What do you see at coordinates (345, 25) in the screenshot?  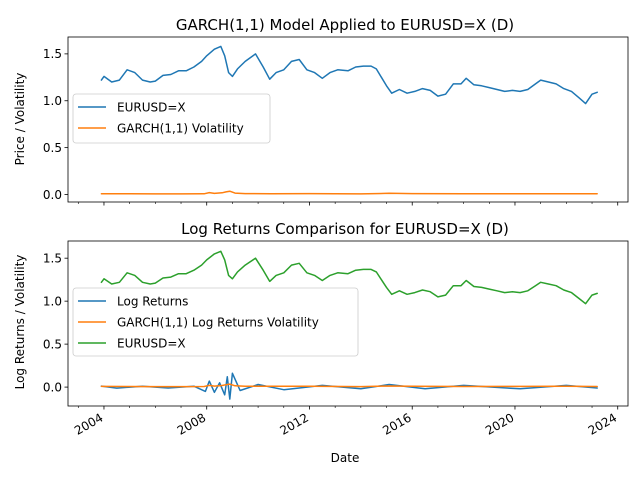 I see `chart-title: GARCH(1,1) Model Applied to EURUSD=X (D)` at bounding box center [345, 25].